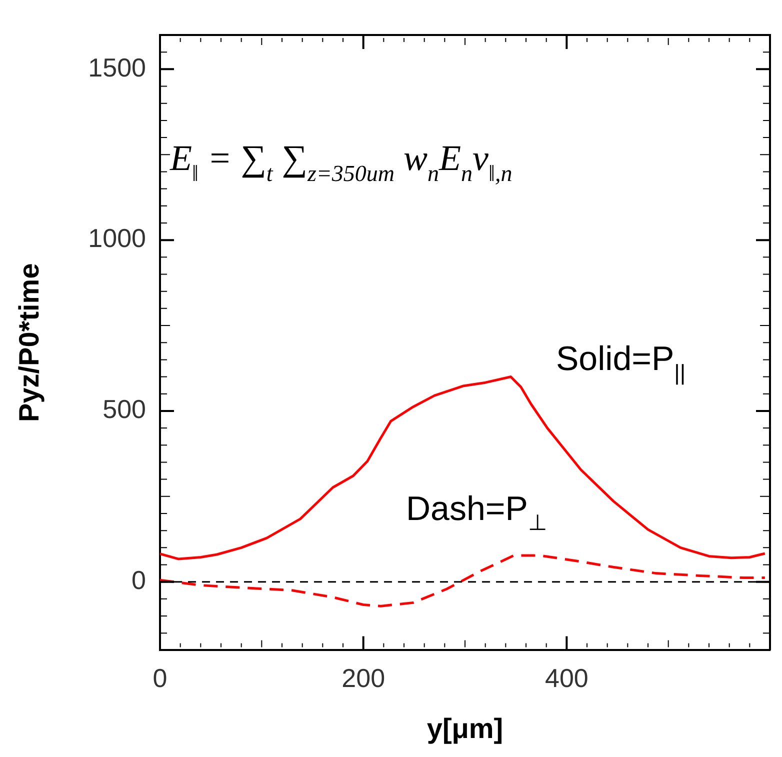 This screenshot has height=757, width=782. What do you see at coordinates (160, 677) in the screenshot?
I see `x-tick-label: 0` at bounding box center [160, 677].